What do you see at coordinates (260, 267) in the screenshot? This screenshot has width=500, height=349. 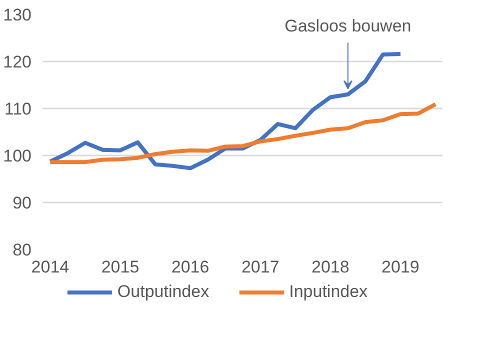 I see `x-tick-label: 2017` at bounding box center [260, 267].